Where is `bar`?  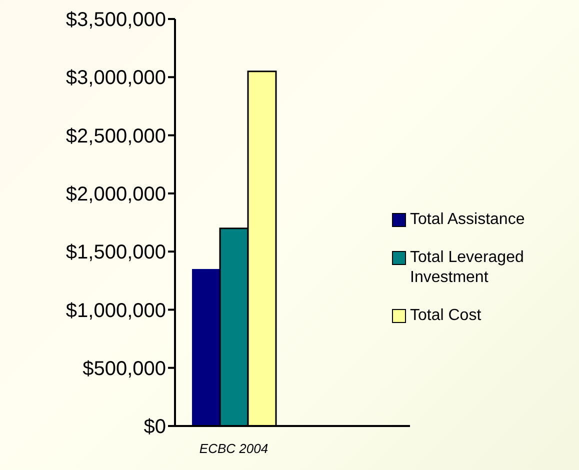 bar is located at coordinates (206, 347).